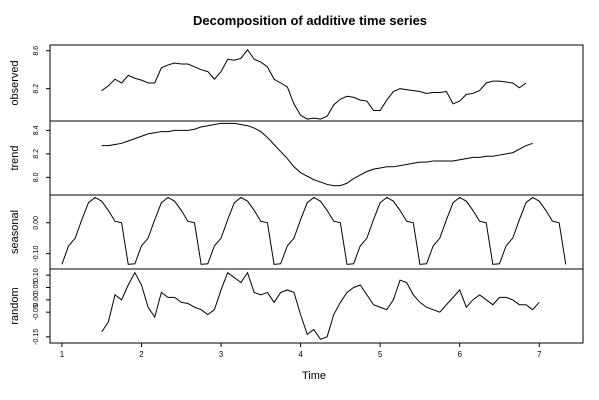 The width and height of the screenshot is (599, 400). Describe the element at coordinates (221, 354) in the screenshot. I see `x-tick-label: 3` at that location.